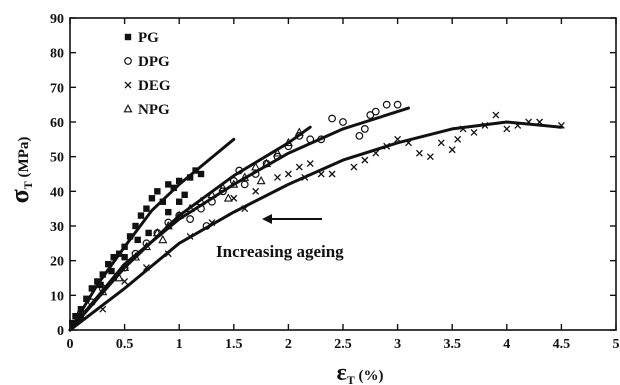 The height and width of the screenshot is (385, 620). What do you see at coordinates (57, 19) in the screenshot?
I see `y-tick-label: 90` at bounding box center [57, 19].